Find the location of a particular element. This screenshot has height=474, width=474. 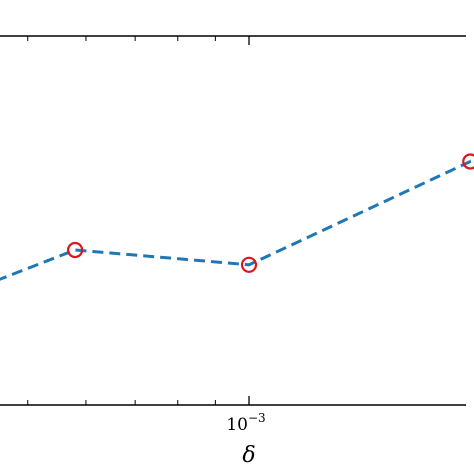

x-axis-label: δ is located at coordinates (248, 455).